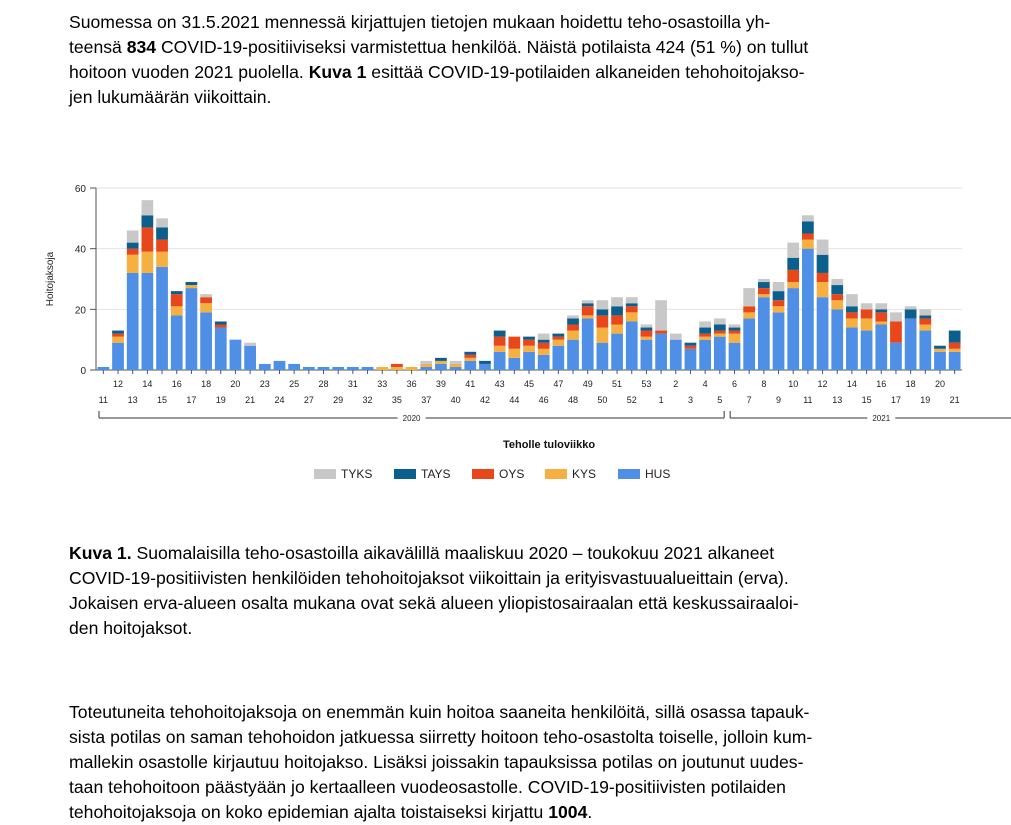 This screenshot has width=1011, height=825. What do you see at coordinates (405, 474) in the screenshot?
I see `legend-swatch-tays` at bounding box center [405, 474].